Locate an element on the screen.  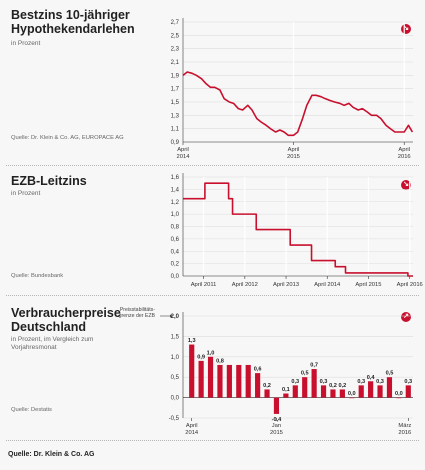
y-tick-label: 1,3 is located at coordinates (175, 116).